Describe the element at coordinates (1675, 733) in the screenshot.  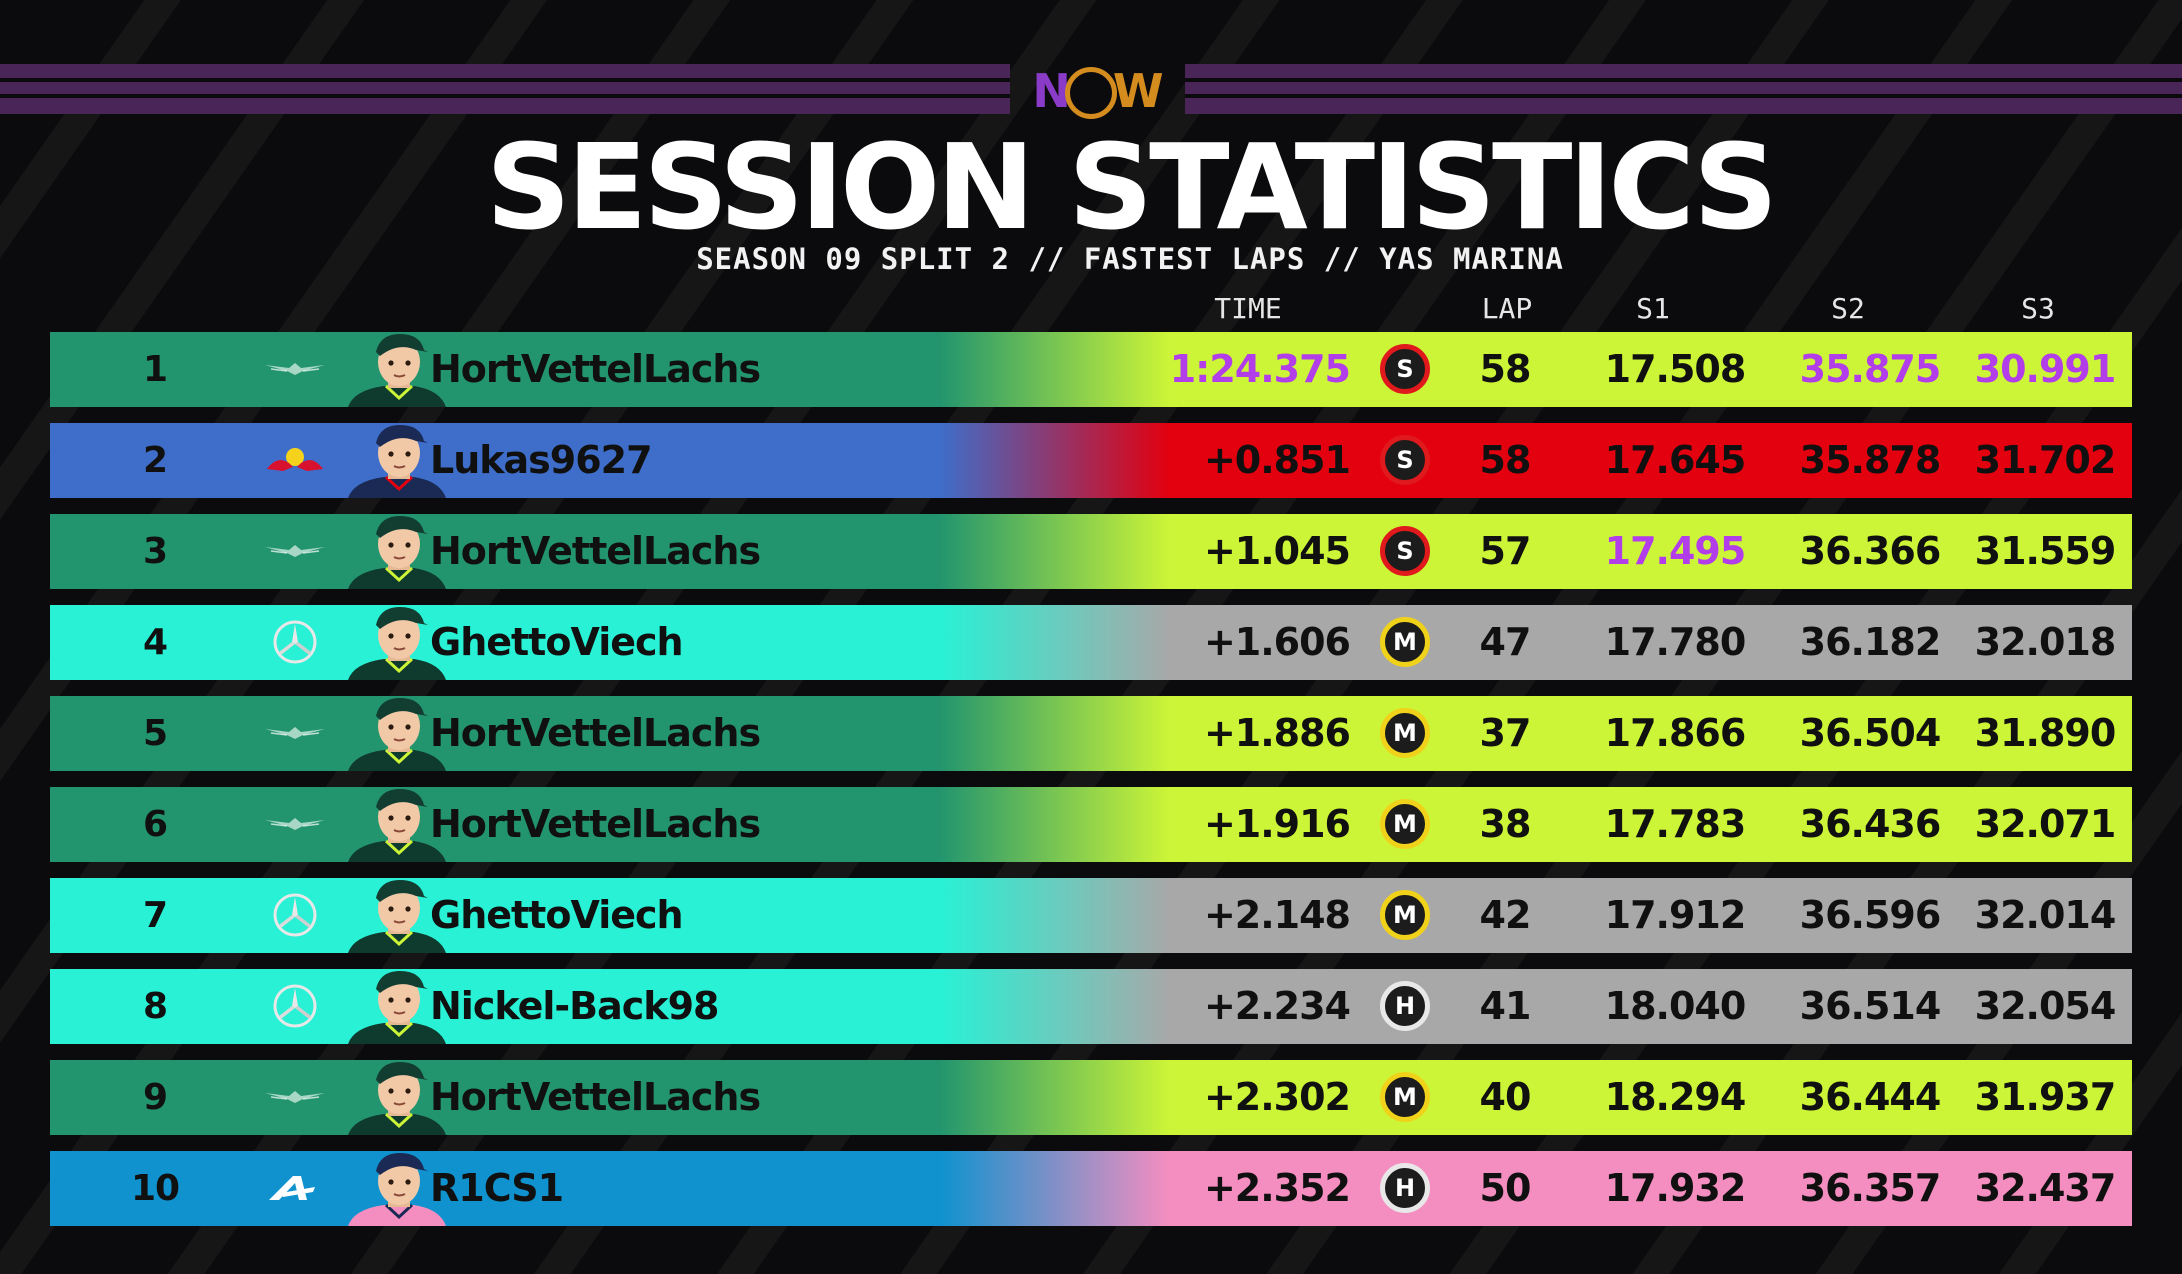
I see `sector-1-time: 17.866` at that location.